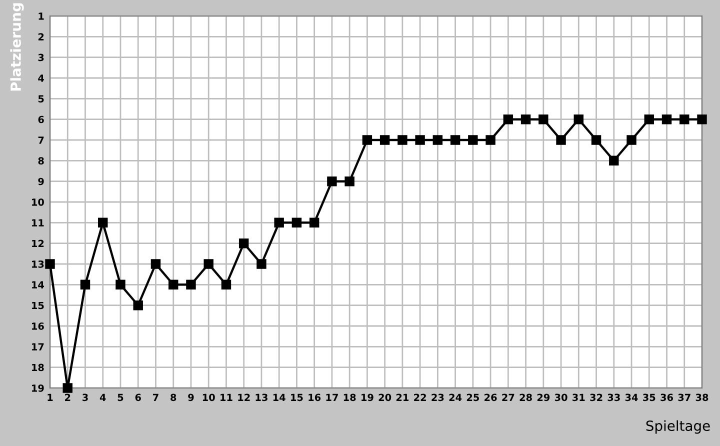  Describe the element at coordinates (41, 160) in the screenshot. I see `y-tick-label: 8` at that location.